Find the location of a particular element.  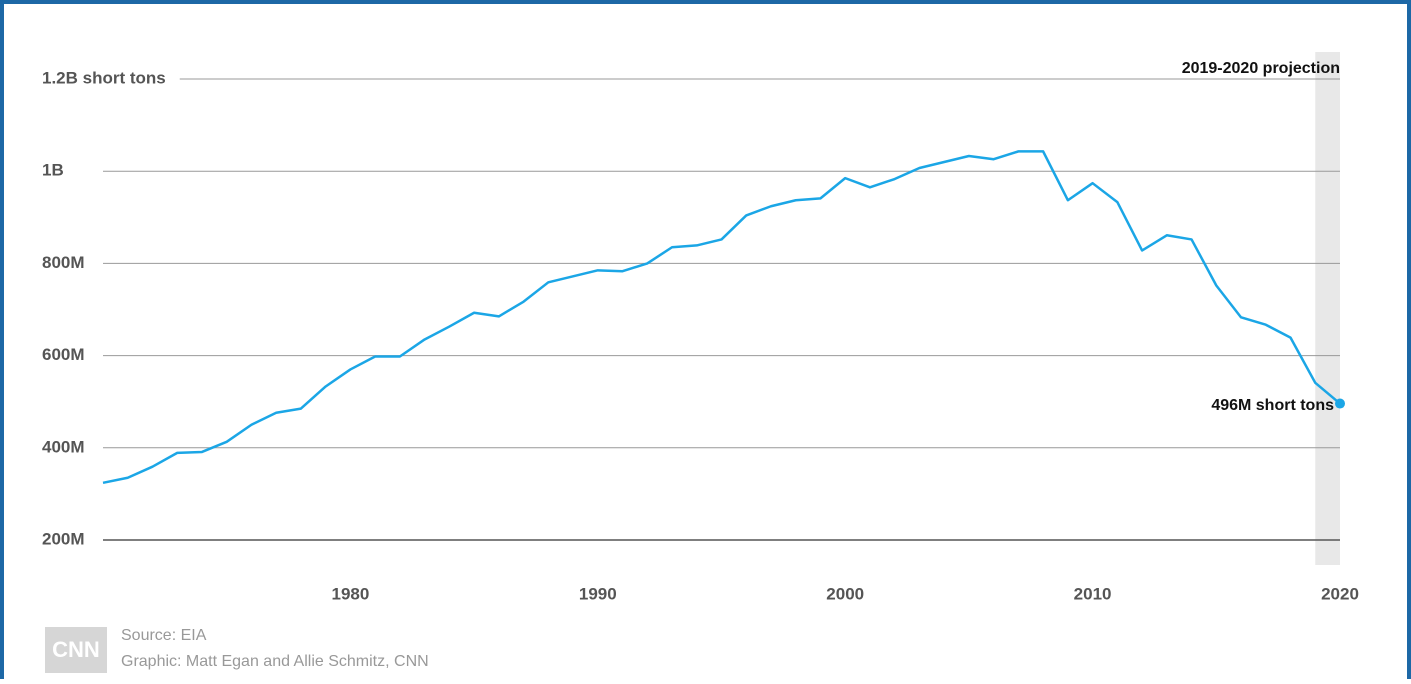

end-point is located at coordinates (1340, 403).